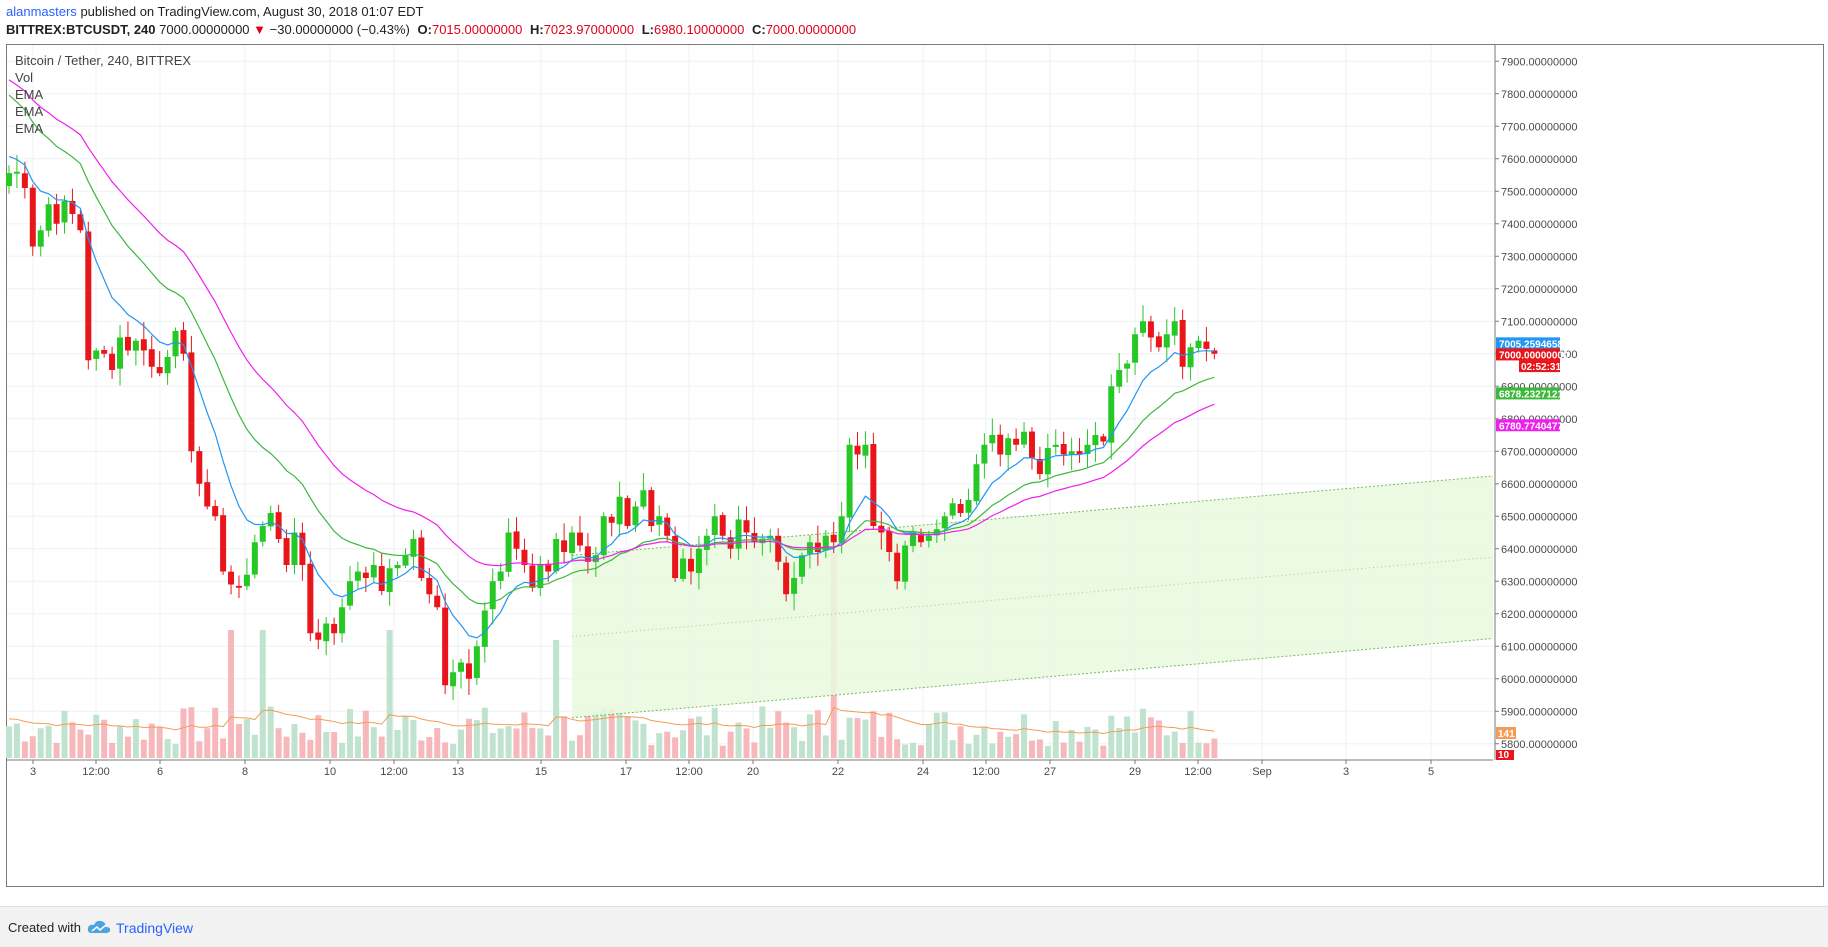 The width and height of the screenshot is (1828, 947). Describe the element at coordinates (1539, 745) in the screenshot. I see `price-tick-label: 5800.00000000` at that location.